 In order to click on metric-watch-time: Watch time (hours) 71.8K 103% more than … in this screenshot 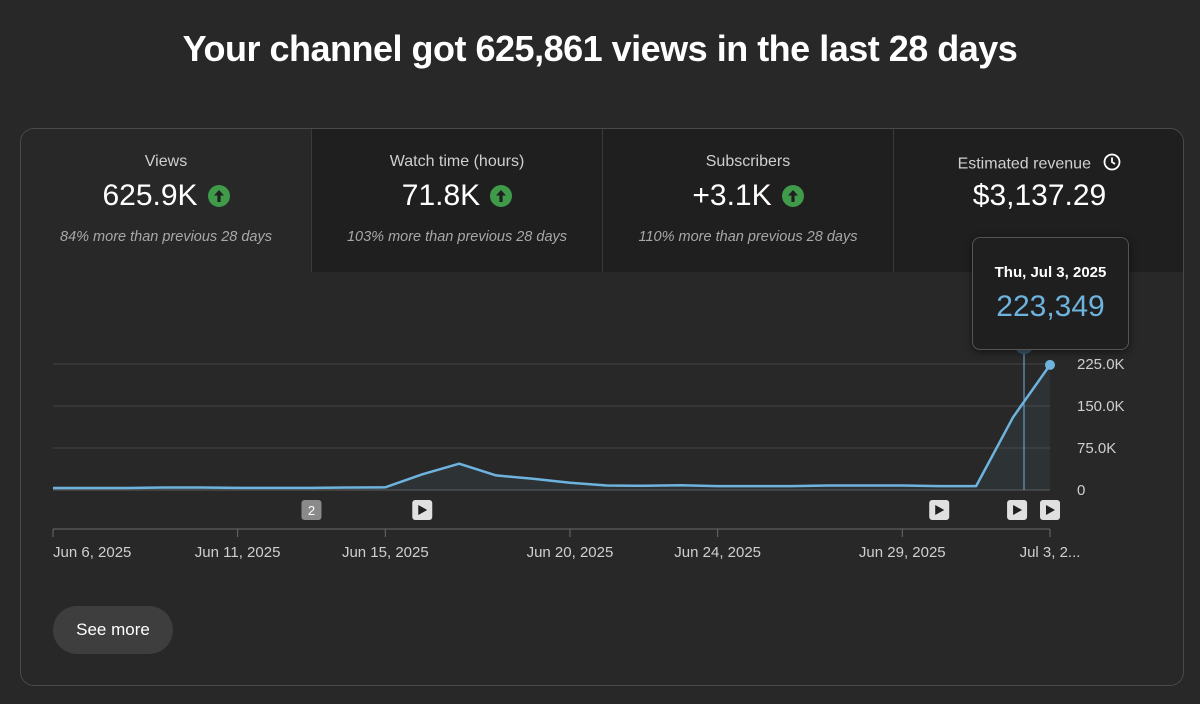, I will do `click(457, 200)`.